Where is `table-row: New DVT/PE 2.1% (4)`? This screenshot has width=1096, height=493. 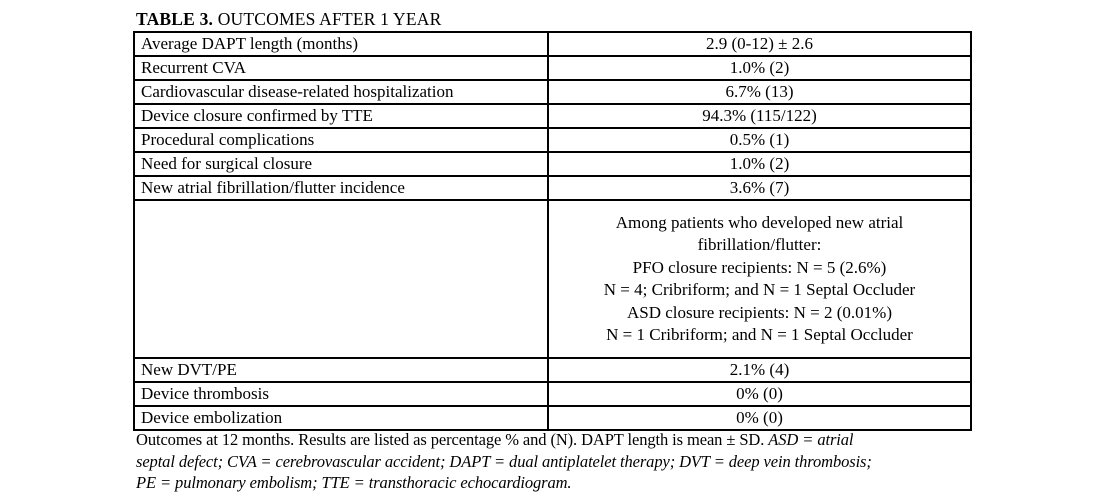
table-row: New DVT/PE 2.1% (4) is located at coordinates (552, 370).